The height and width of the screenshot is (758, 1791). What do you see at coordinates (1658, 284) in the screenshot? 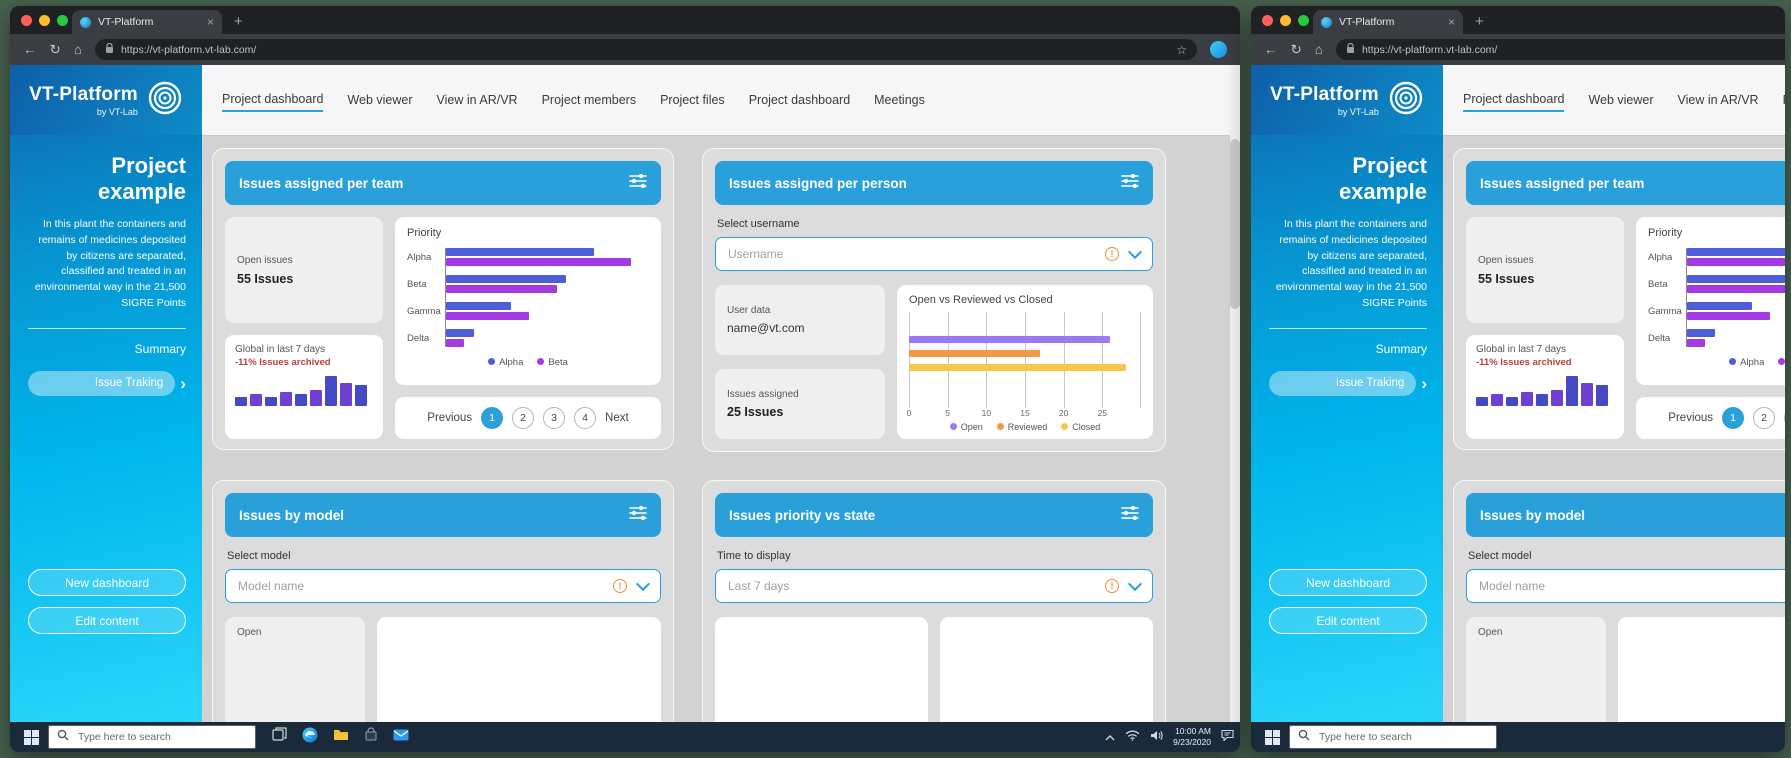
I see `category-label: Beta` at bounding box center [1658, 284].